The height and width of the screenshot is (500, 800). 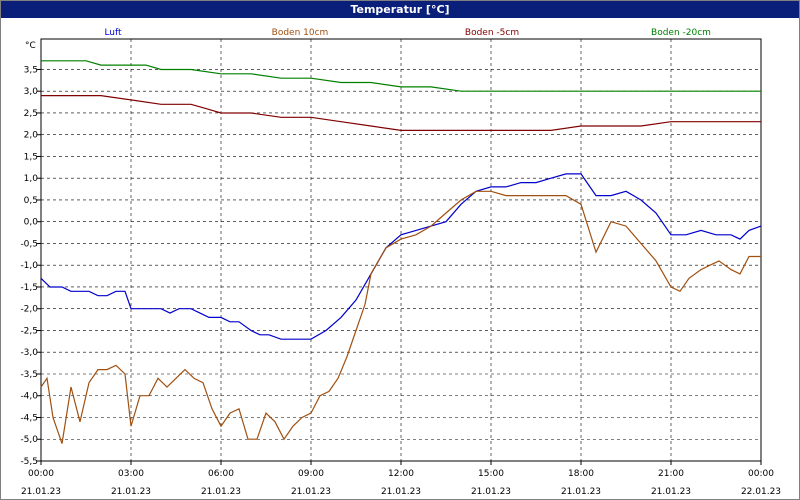 I want to click on y-tick-label: -4,0, so click(x=29, y=397).